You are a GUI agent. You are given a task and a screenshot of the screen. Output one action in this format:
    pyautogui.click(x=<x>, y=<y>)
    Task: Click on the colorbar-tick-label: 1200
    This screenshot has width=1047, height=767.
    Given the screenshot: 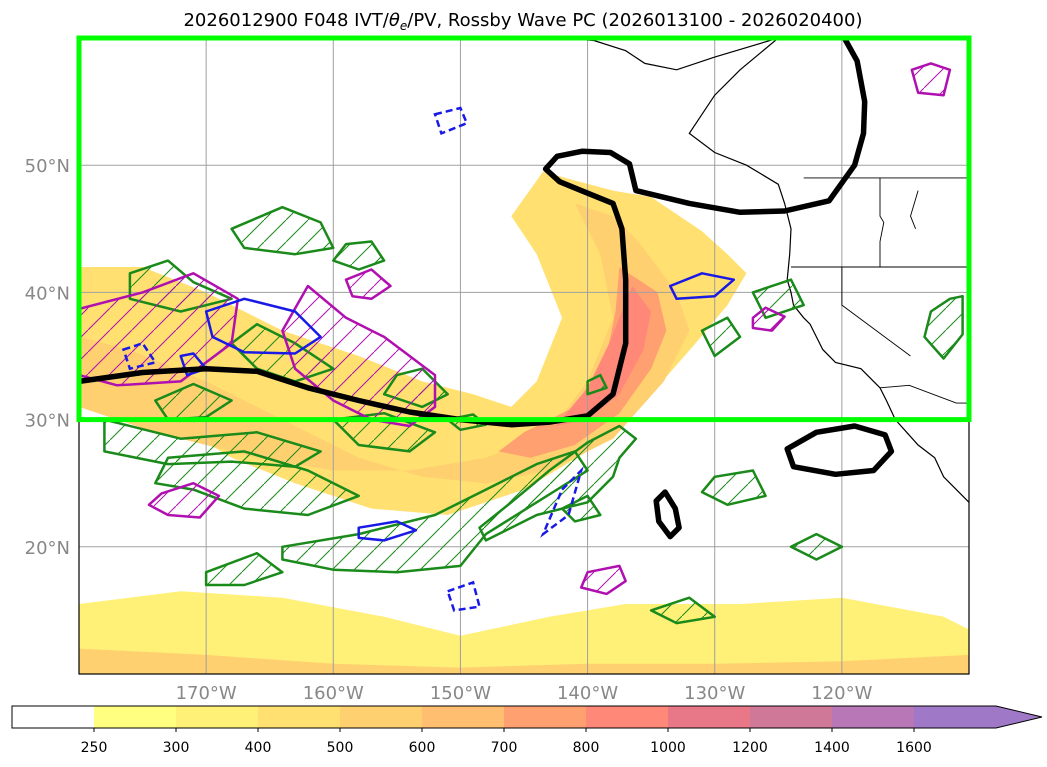 What is the action you would take?
    pyautogui.click(x=750, y=748)
    